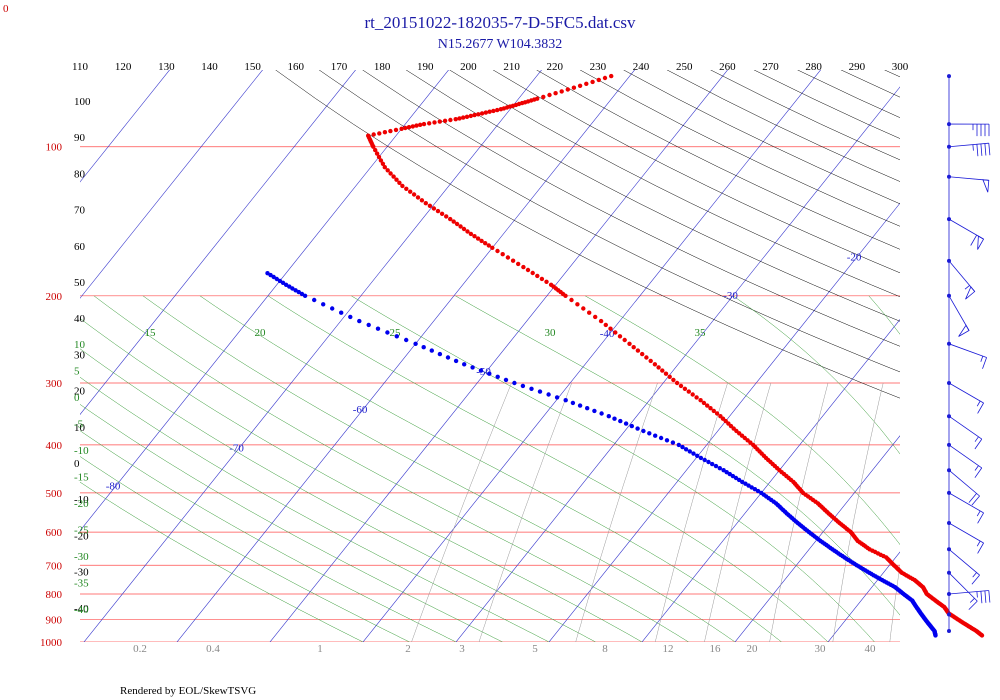  I want to click on pressure-tick-label: 700, so click(54, 566).